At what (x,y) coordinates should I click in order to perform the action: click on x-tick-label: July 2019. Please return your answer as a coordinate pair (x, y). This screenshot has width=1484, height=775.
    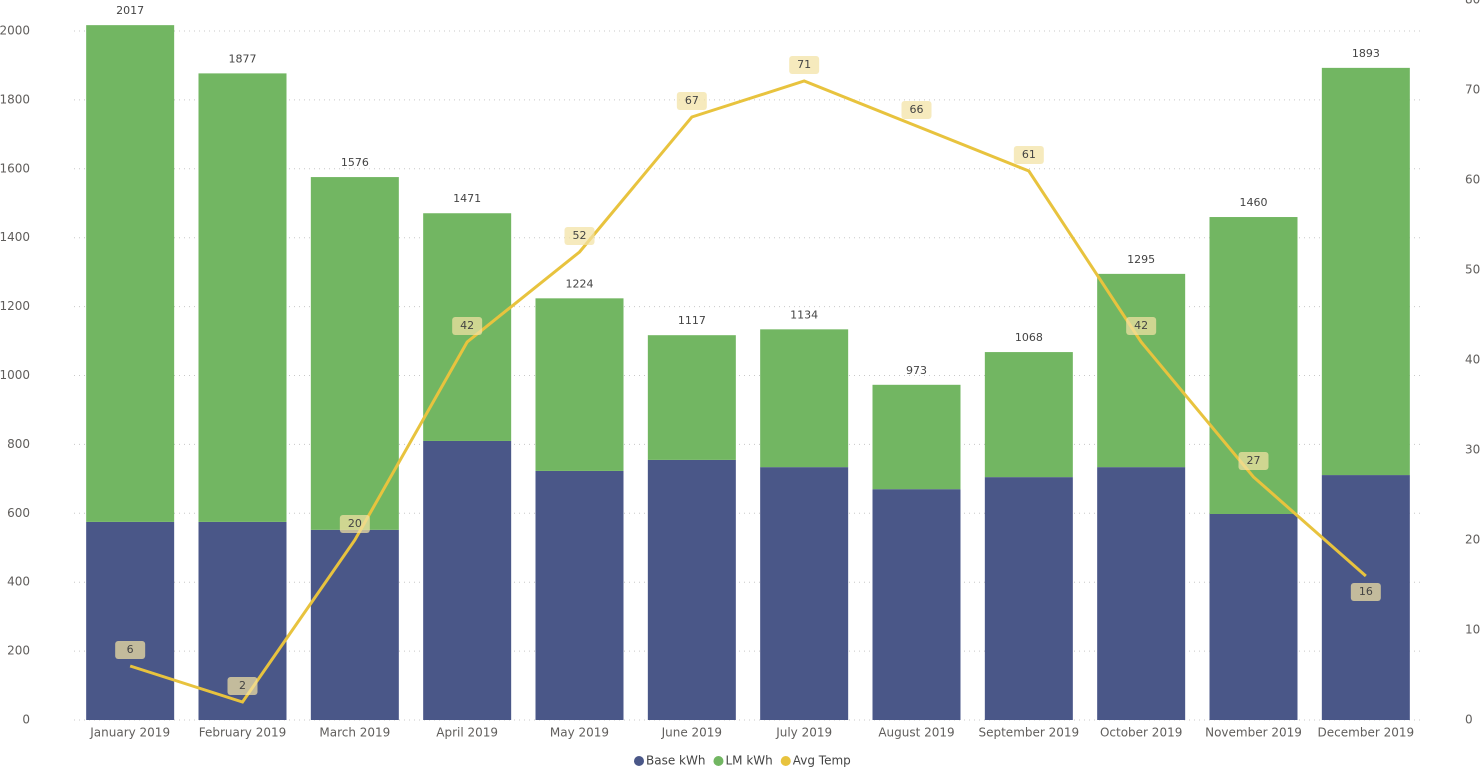
    Looking at the image, I should click on (803, 733).